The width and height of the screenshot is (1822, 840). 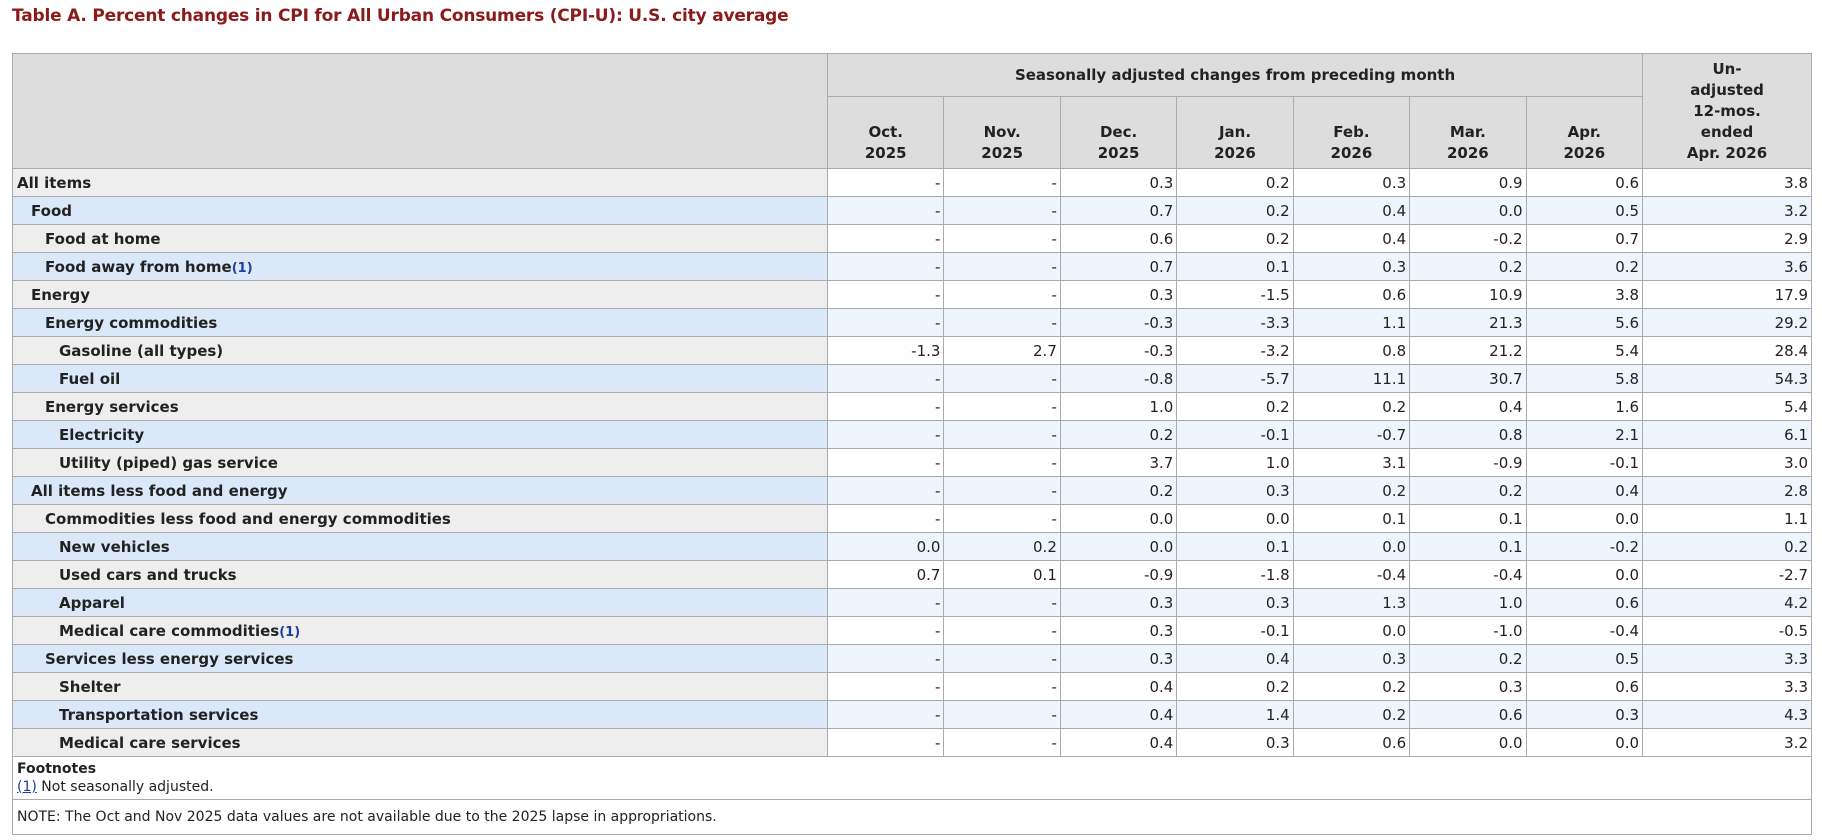 I want to click on unadjusted-header-line: ended, so click(x=1727, y=131).